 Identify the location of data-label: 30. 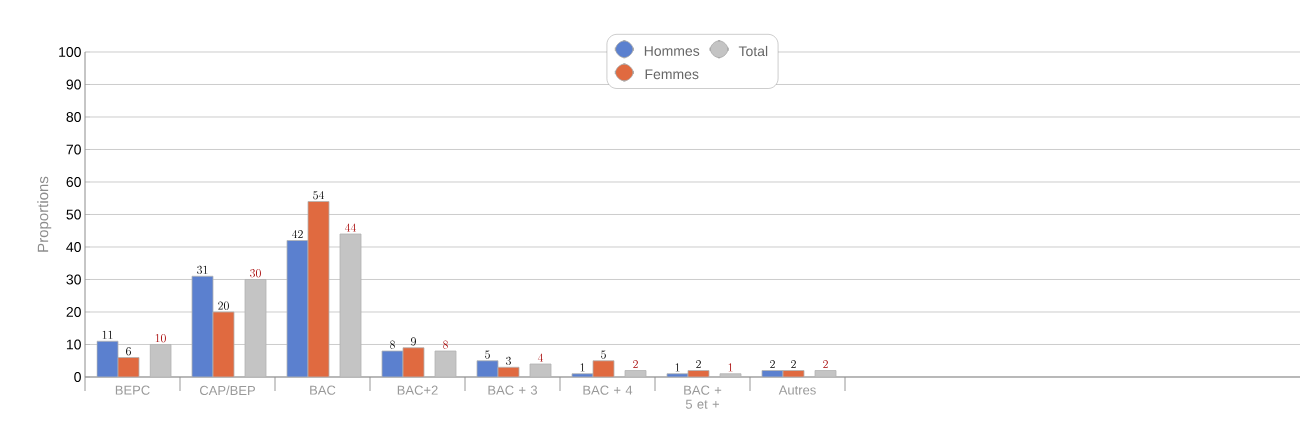
(255, 273).